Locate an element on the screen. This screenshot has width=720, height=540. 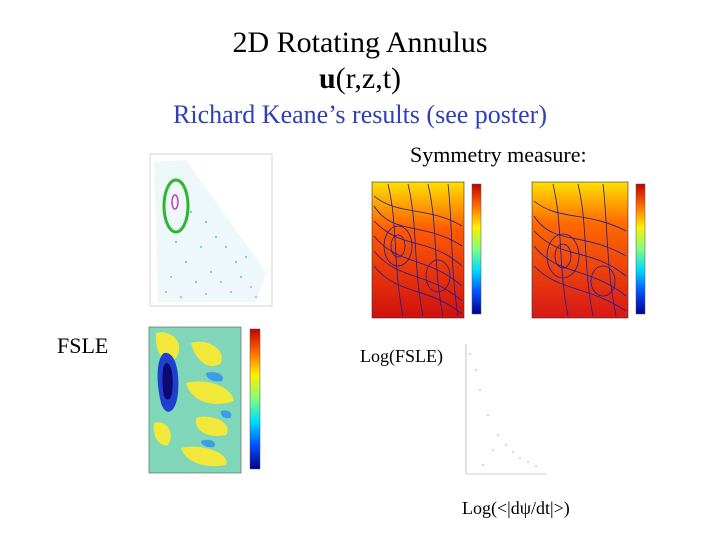
fsle-label: FSLE is located at coordinates (83, 345).